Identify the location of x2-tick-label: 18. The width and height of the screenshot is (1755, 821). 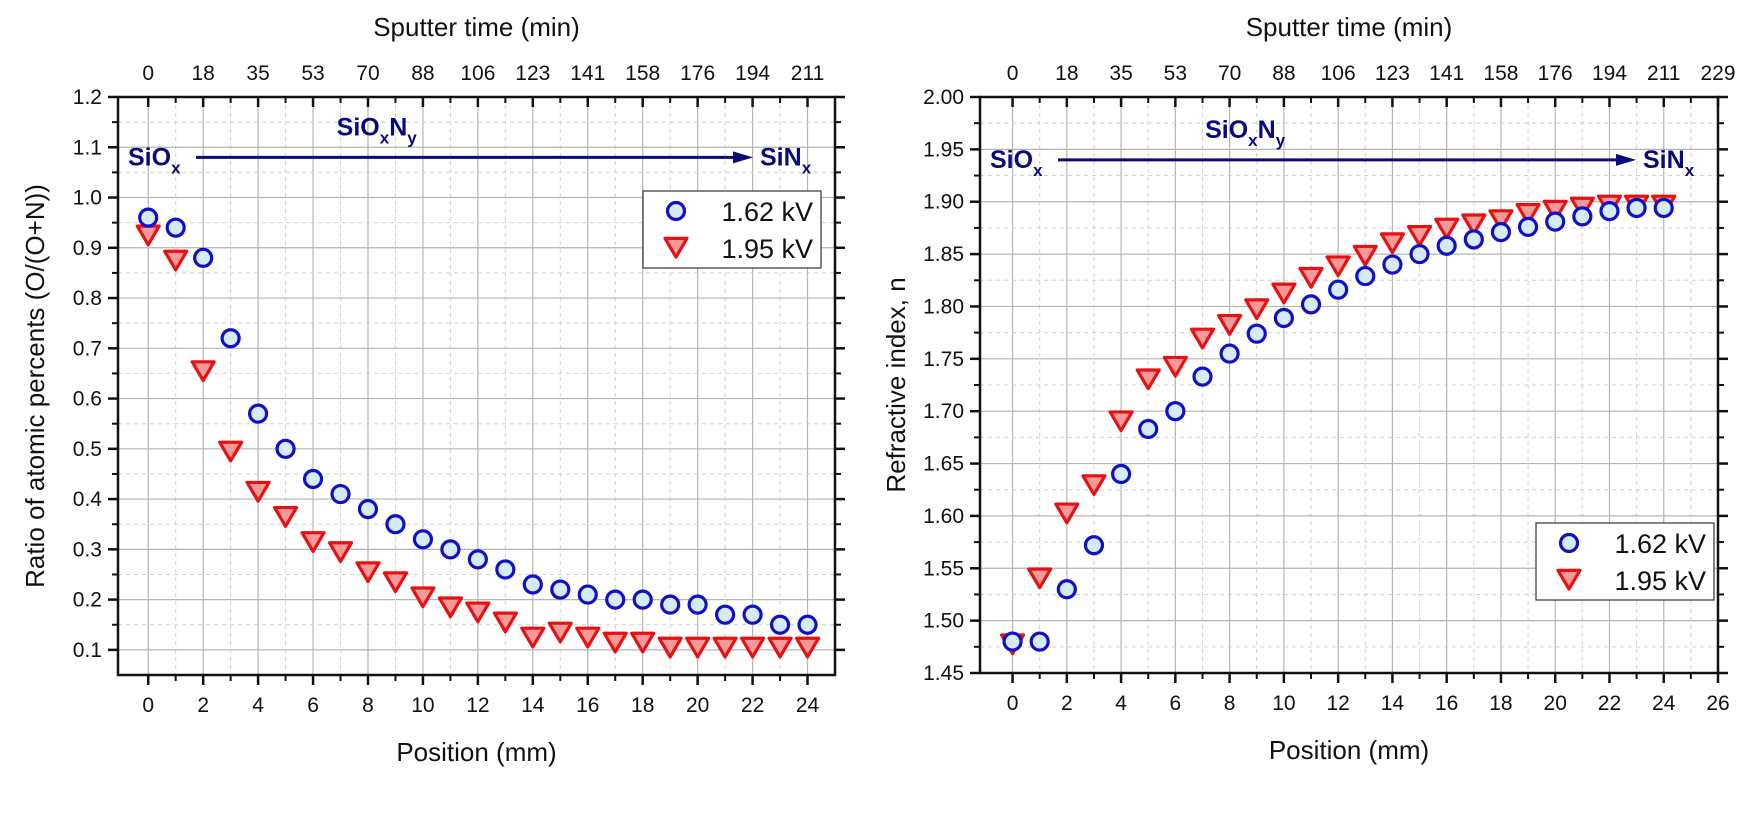
(1066, 73).